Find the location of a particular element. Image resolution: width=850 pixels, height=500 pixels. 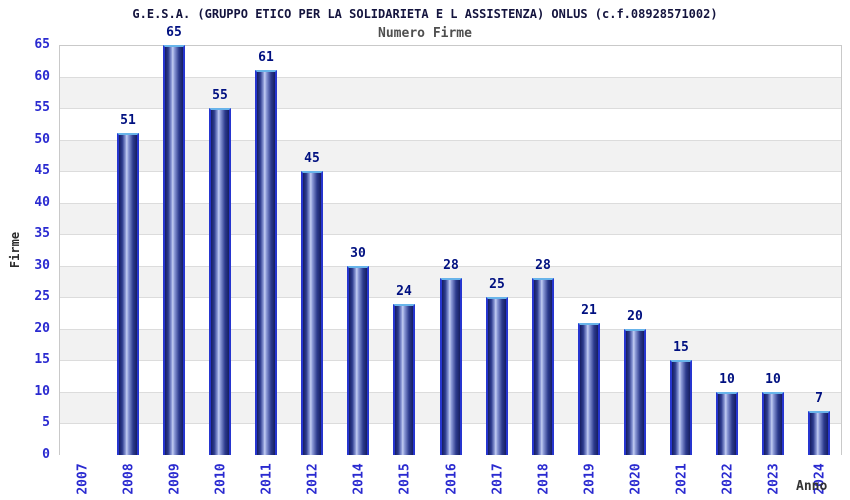

x-tick-label: 2021 is located at coordinates (682, 479).